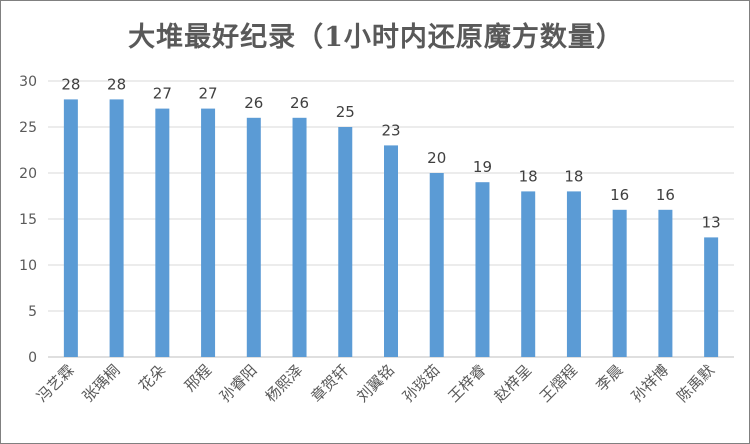 This screenshot has height=444, width=750. What do you see at coordinates (330, 383) in the screenshot?
I see `x-tick-label: 章贺轩` at bounding box center [330, 383].